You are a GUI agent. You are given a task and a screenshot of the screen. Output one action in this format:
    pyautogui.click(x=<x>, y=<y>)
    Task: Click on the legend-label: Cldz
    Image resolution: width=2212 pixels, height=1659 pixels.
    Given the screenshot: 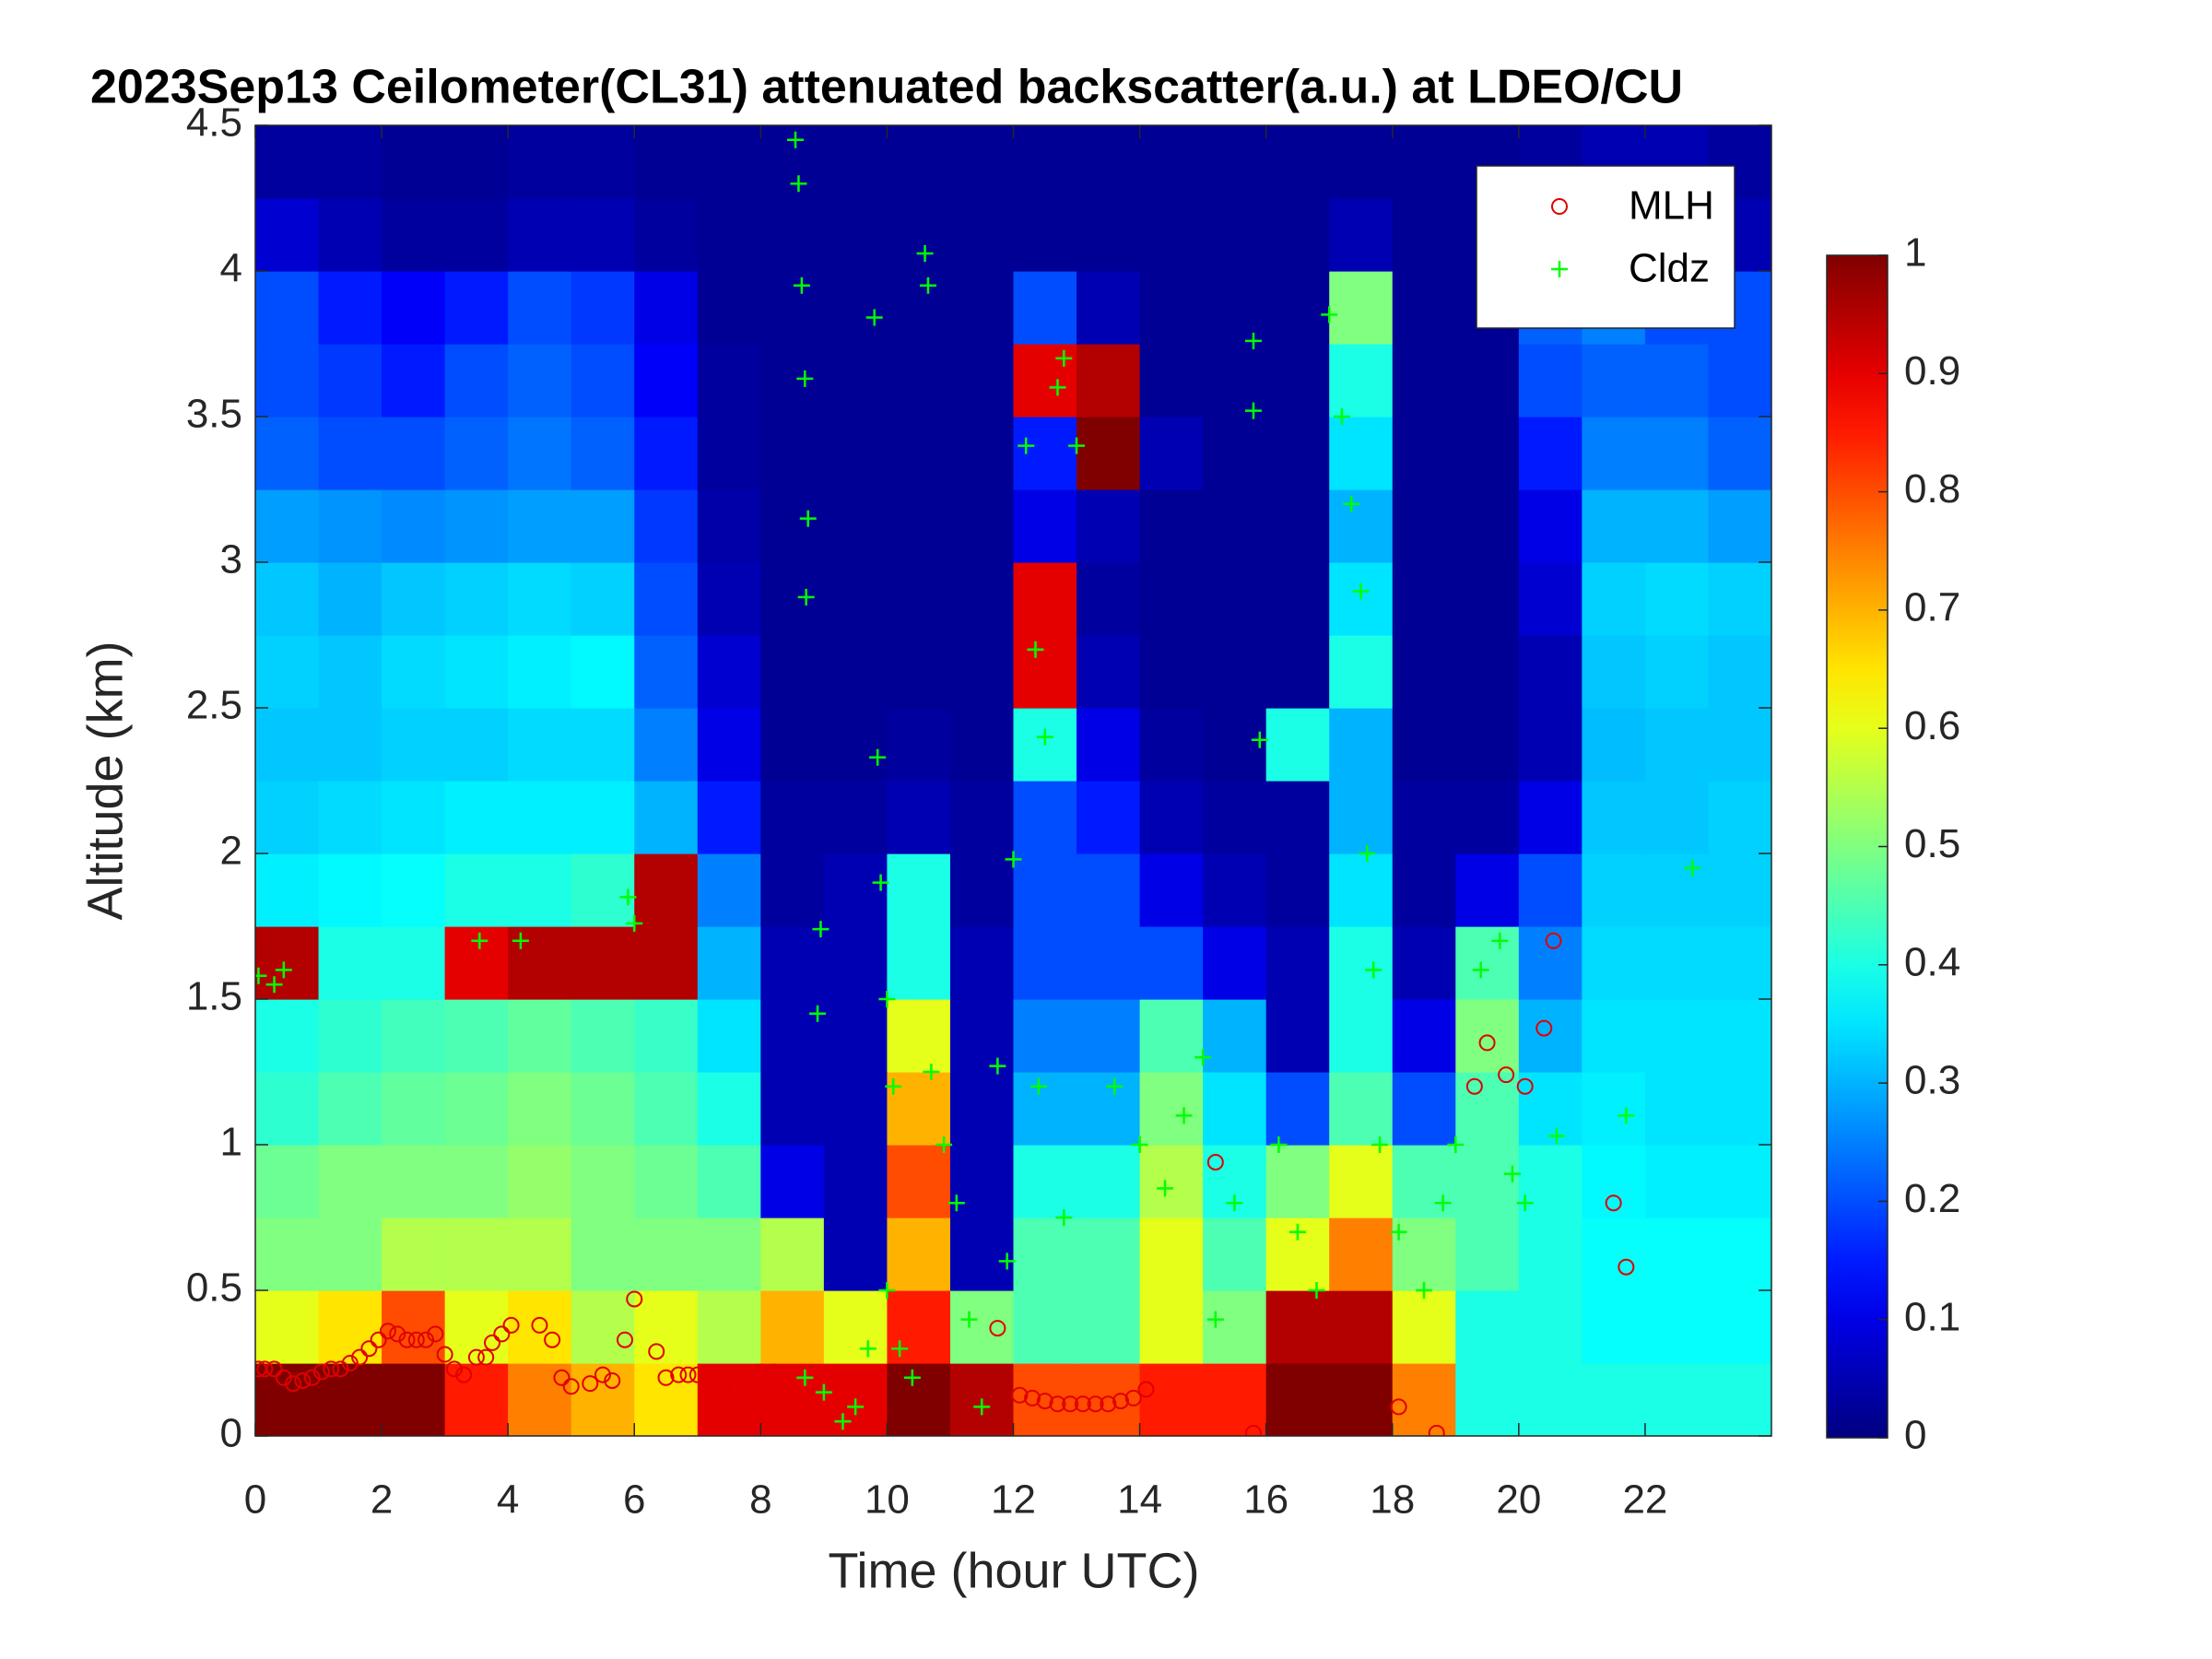 What is the action you would take?
    pyautogui.click(x=1669, y=268)
    